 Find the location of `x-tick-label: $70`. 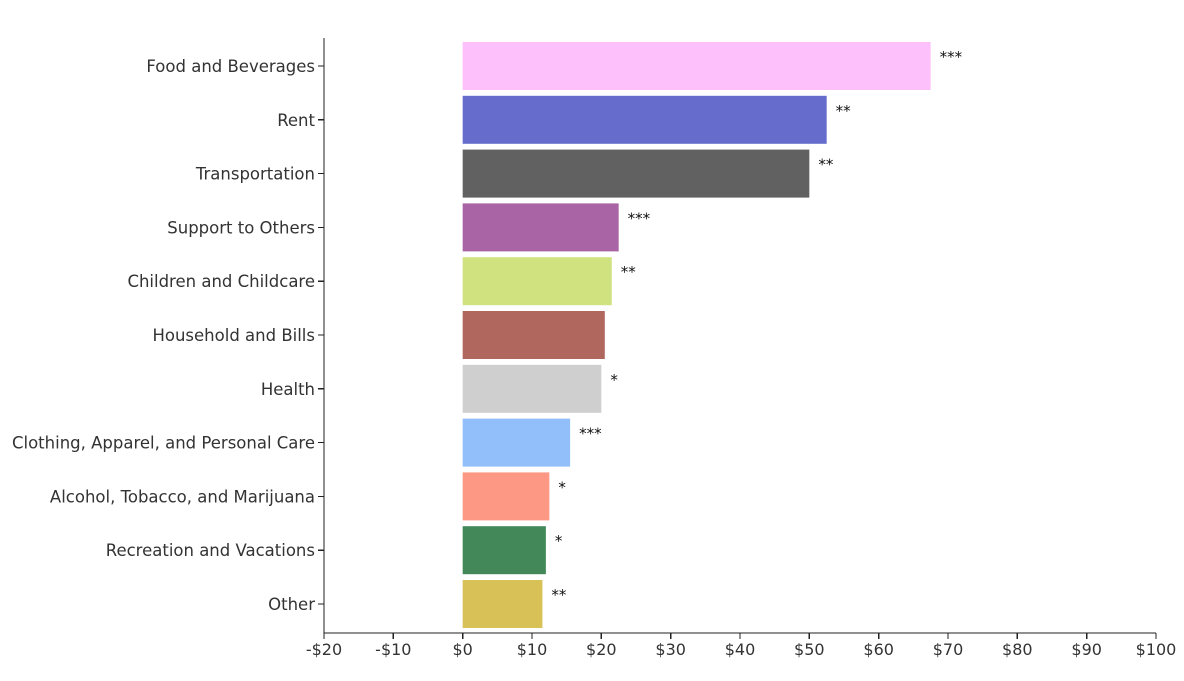

x-tick-label: $70 is located at coordinates (948, 649).